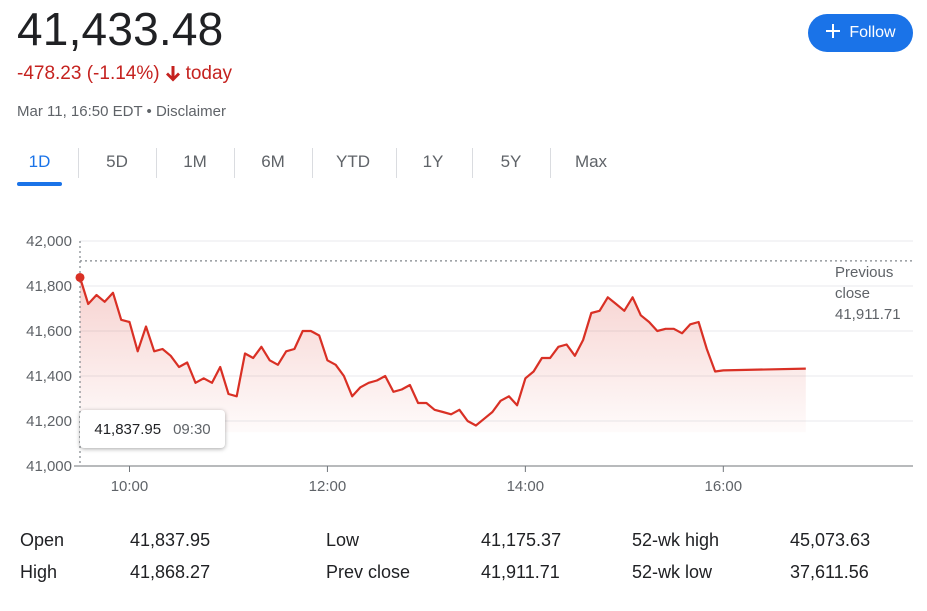 The image size is (927, 611). What do you see at coordinates (672, 572) in the screenshot?
I see `stat-52wk-low-label: 52-wk low` at bounding box center [672, 572].